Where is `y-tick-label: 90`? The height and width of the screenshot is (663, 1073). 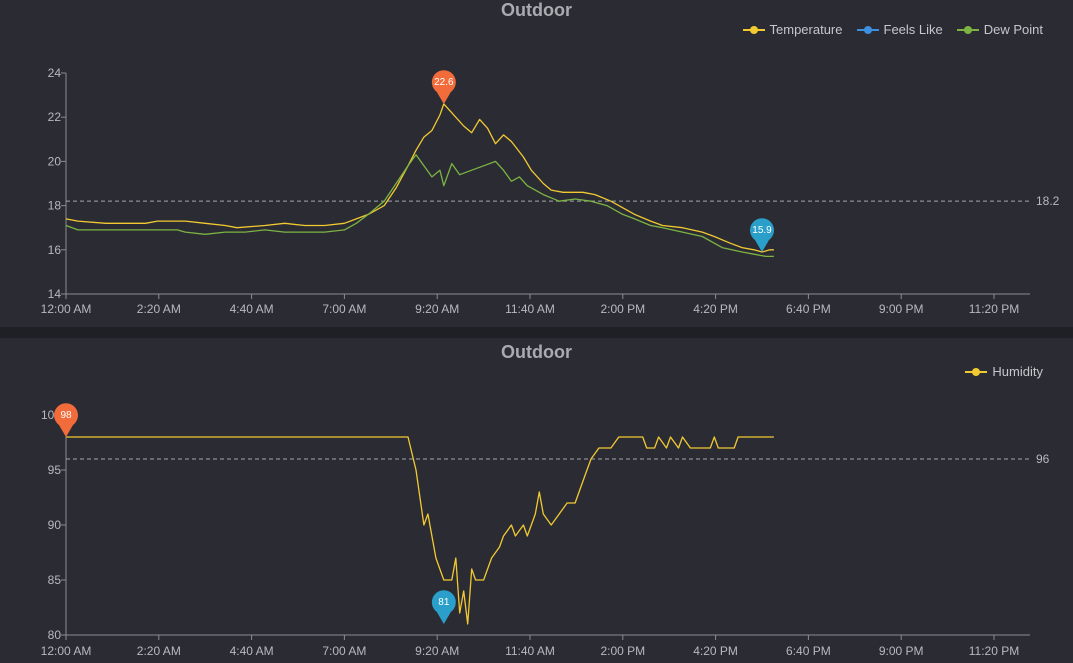
y-tick-label: 90 is located at coordinates (55, 525).